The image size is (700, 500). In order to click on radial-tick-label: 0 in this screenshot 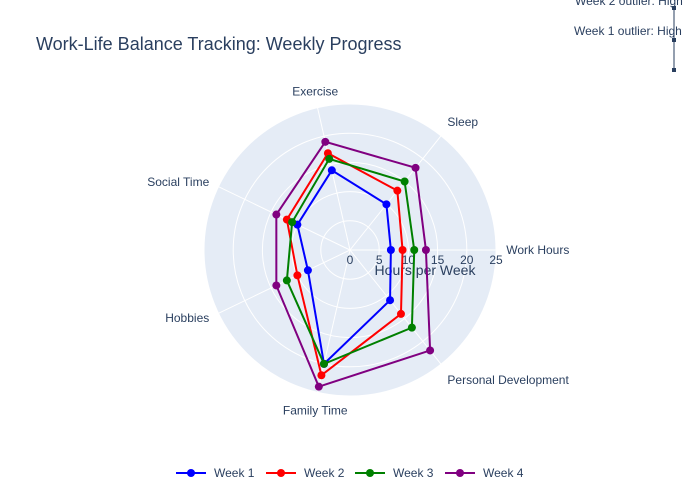, I will do `click(350, 260)`.